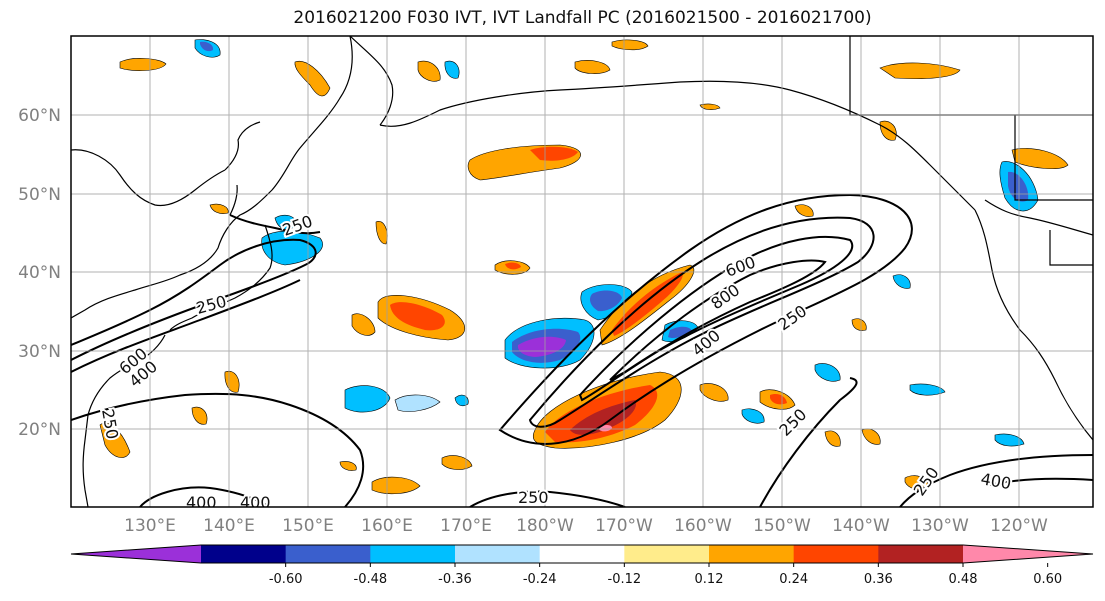 Image resolution: width=1105 pixels, height=601 pixels. What do you see at coordinates (540, 579) in the screenshot?
I see `colorbar-tick-label: -0.24` at bounding box center [540, 579].